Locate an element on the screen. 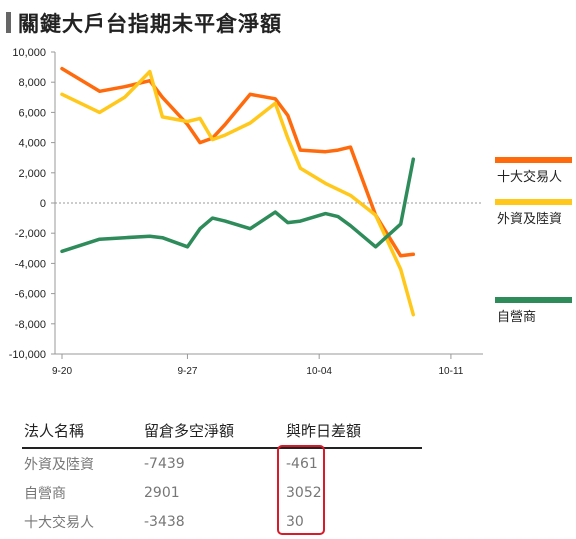 Image resolution: width=576 pixels, height=539 pixels. x-tick-label: 9-27 is located at coordinates (187, 371).